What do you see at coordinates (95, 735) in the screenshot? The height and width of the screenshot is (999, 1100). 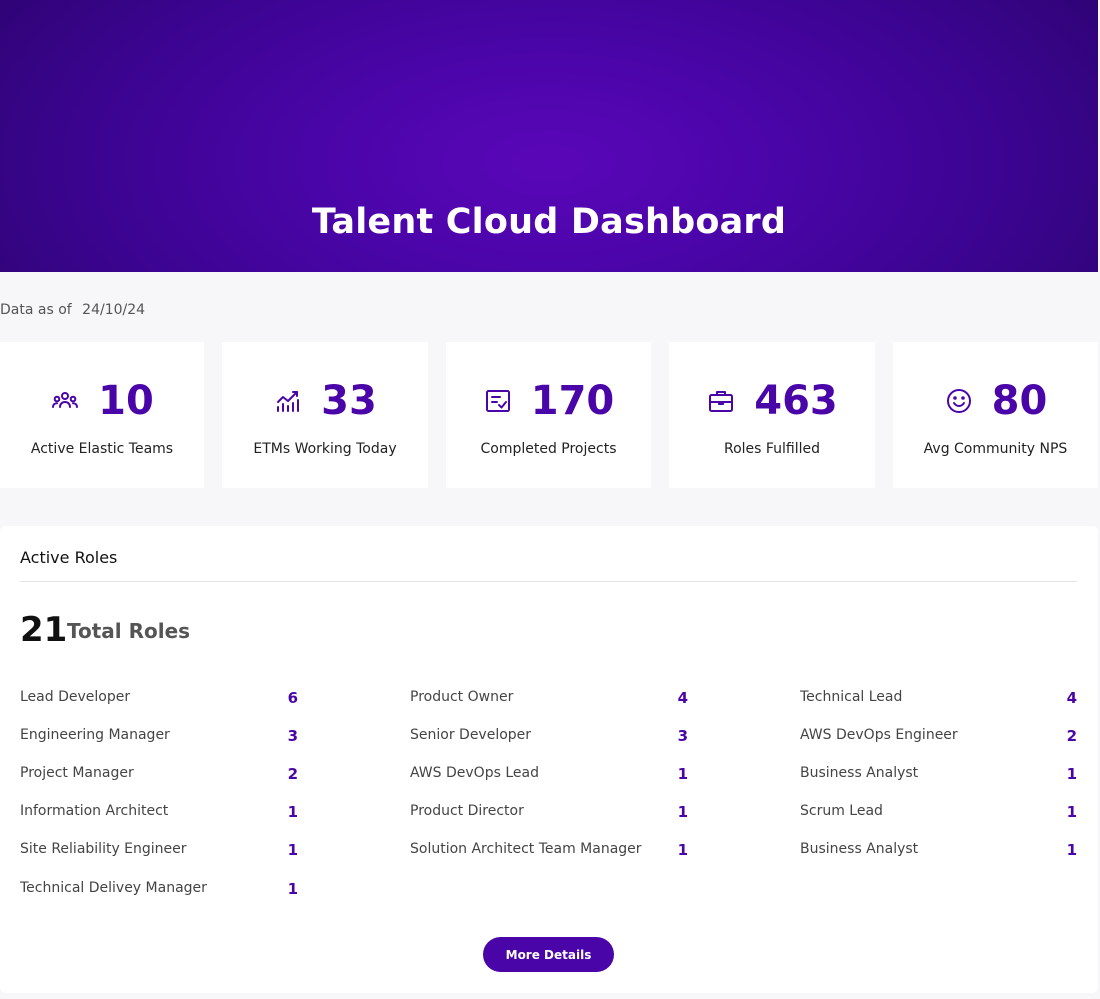 I see `role-name: Engineering Manager` at bounding box center [95, 735].